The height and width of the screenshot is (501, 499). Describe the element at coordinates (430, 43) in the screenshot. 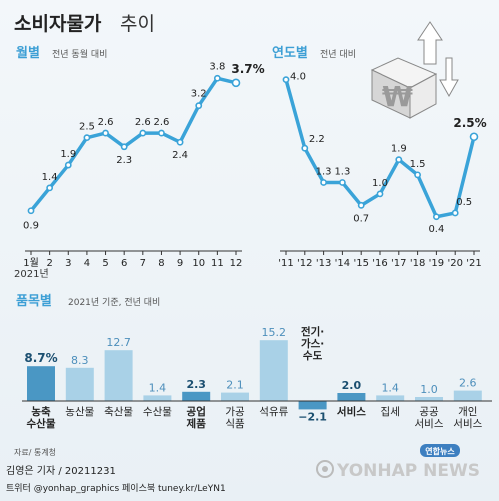

I see `arrow-up-icon` at that location.